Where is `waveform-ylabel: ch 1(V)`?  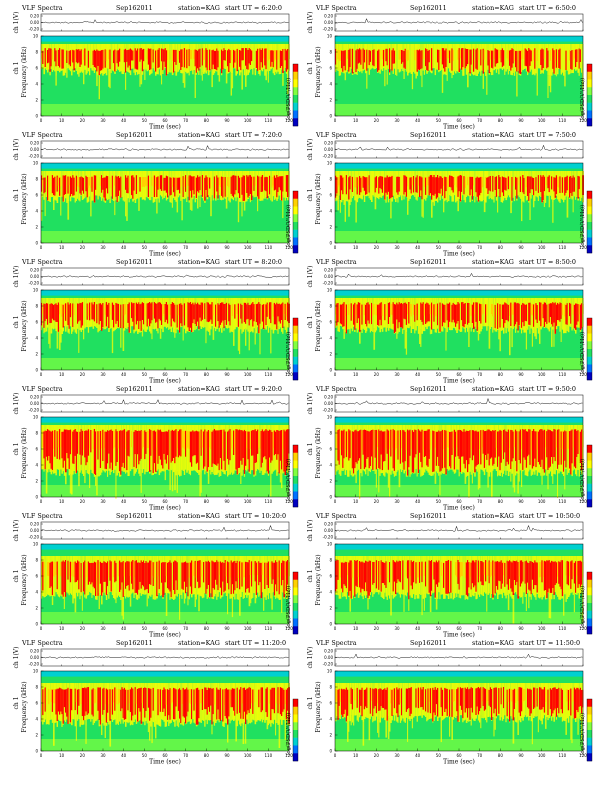
waveform-ylabel: ch 1(V) is located at coordinates (310, 150).